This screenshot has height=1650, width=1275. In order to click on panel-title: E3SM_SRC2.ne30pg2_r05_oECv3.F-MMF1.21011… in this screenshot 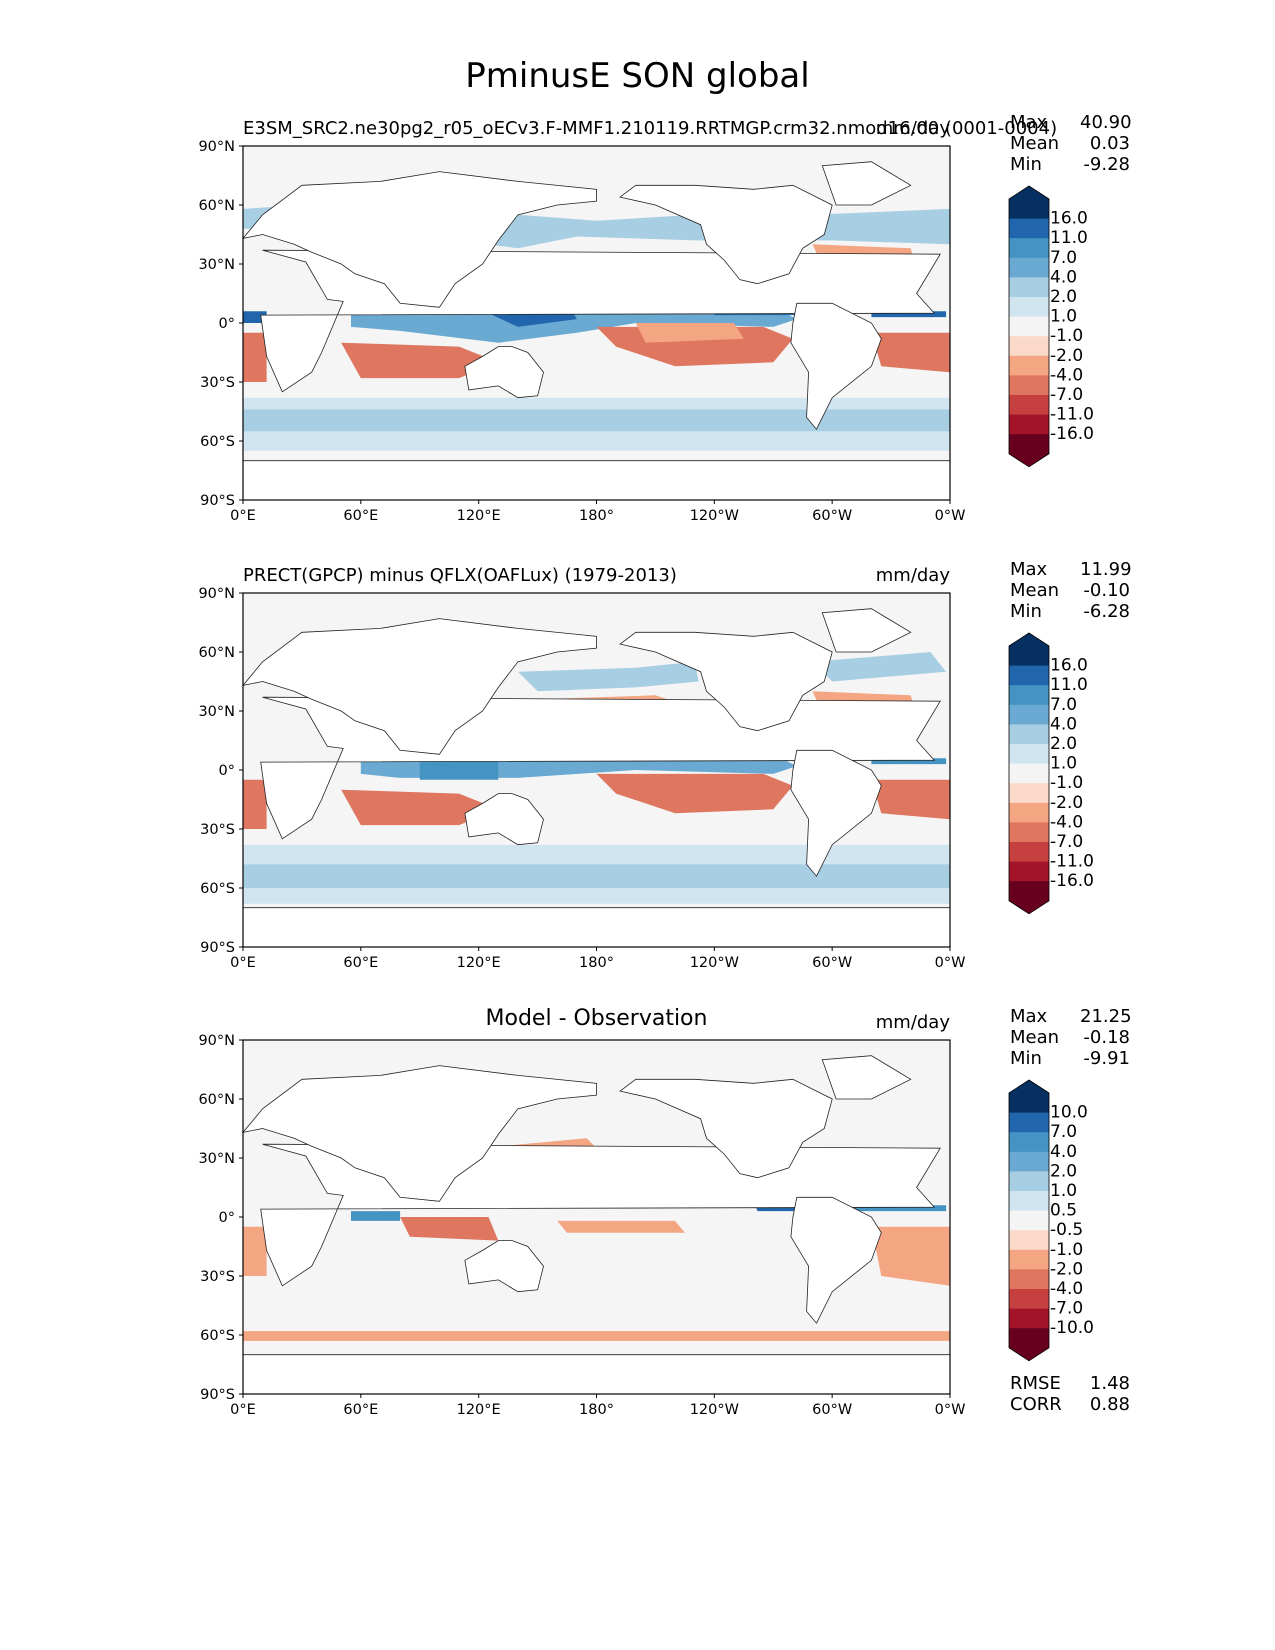, I will do `click(650, 128)`.